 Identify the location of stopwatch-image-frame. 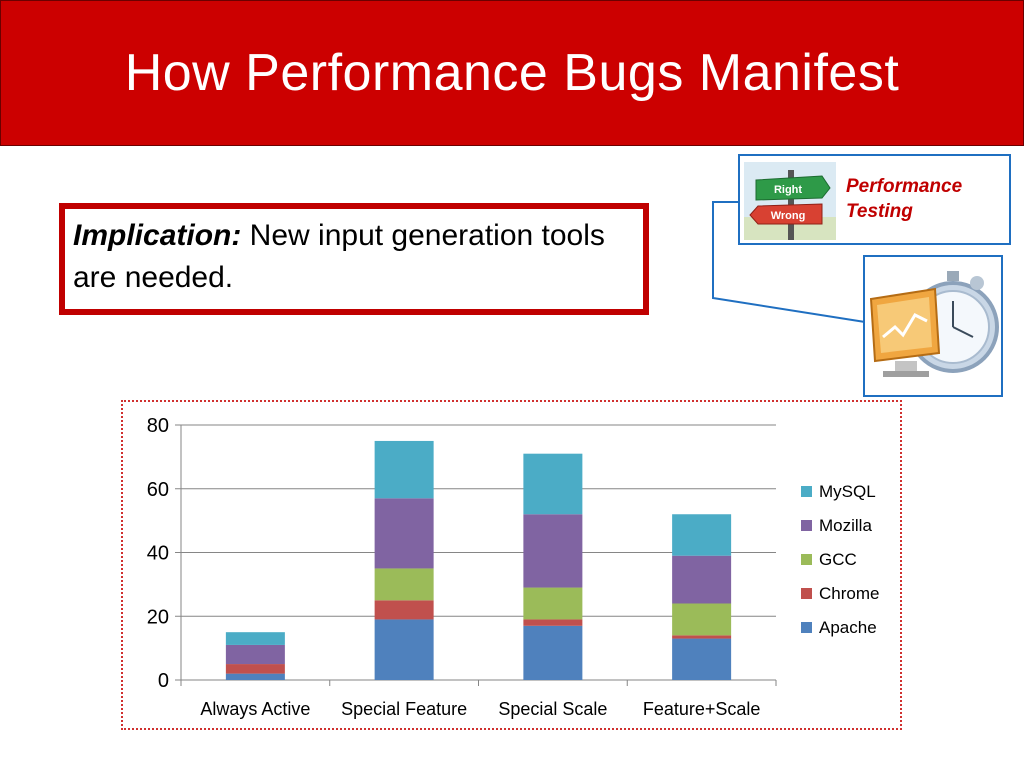
(933, 326).